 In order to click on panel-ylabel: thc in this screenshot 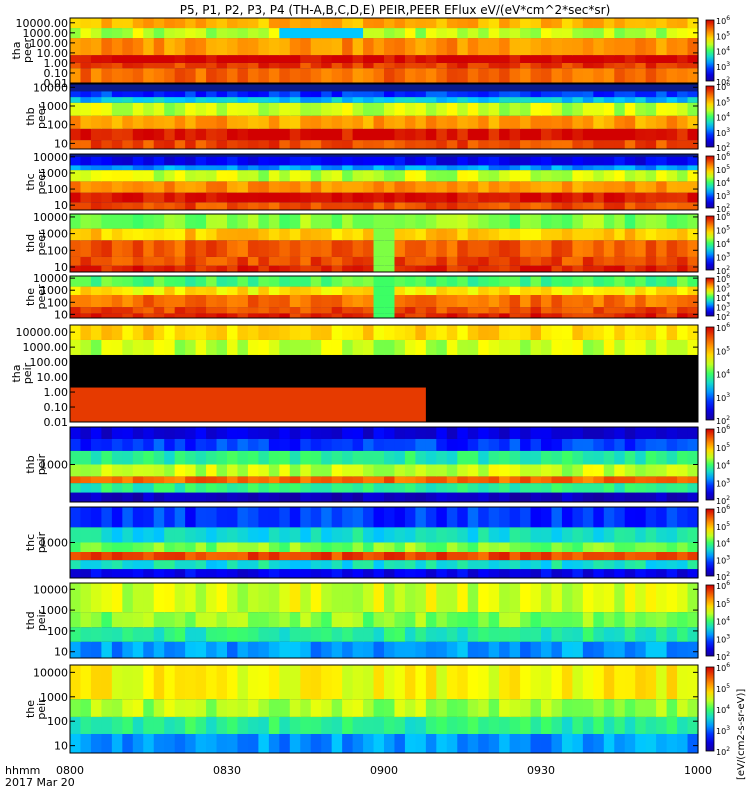, I will do `click(30, 542)`.